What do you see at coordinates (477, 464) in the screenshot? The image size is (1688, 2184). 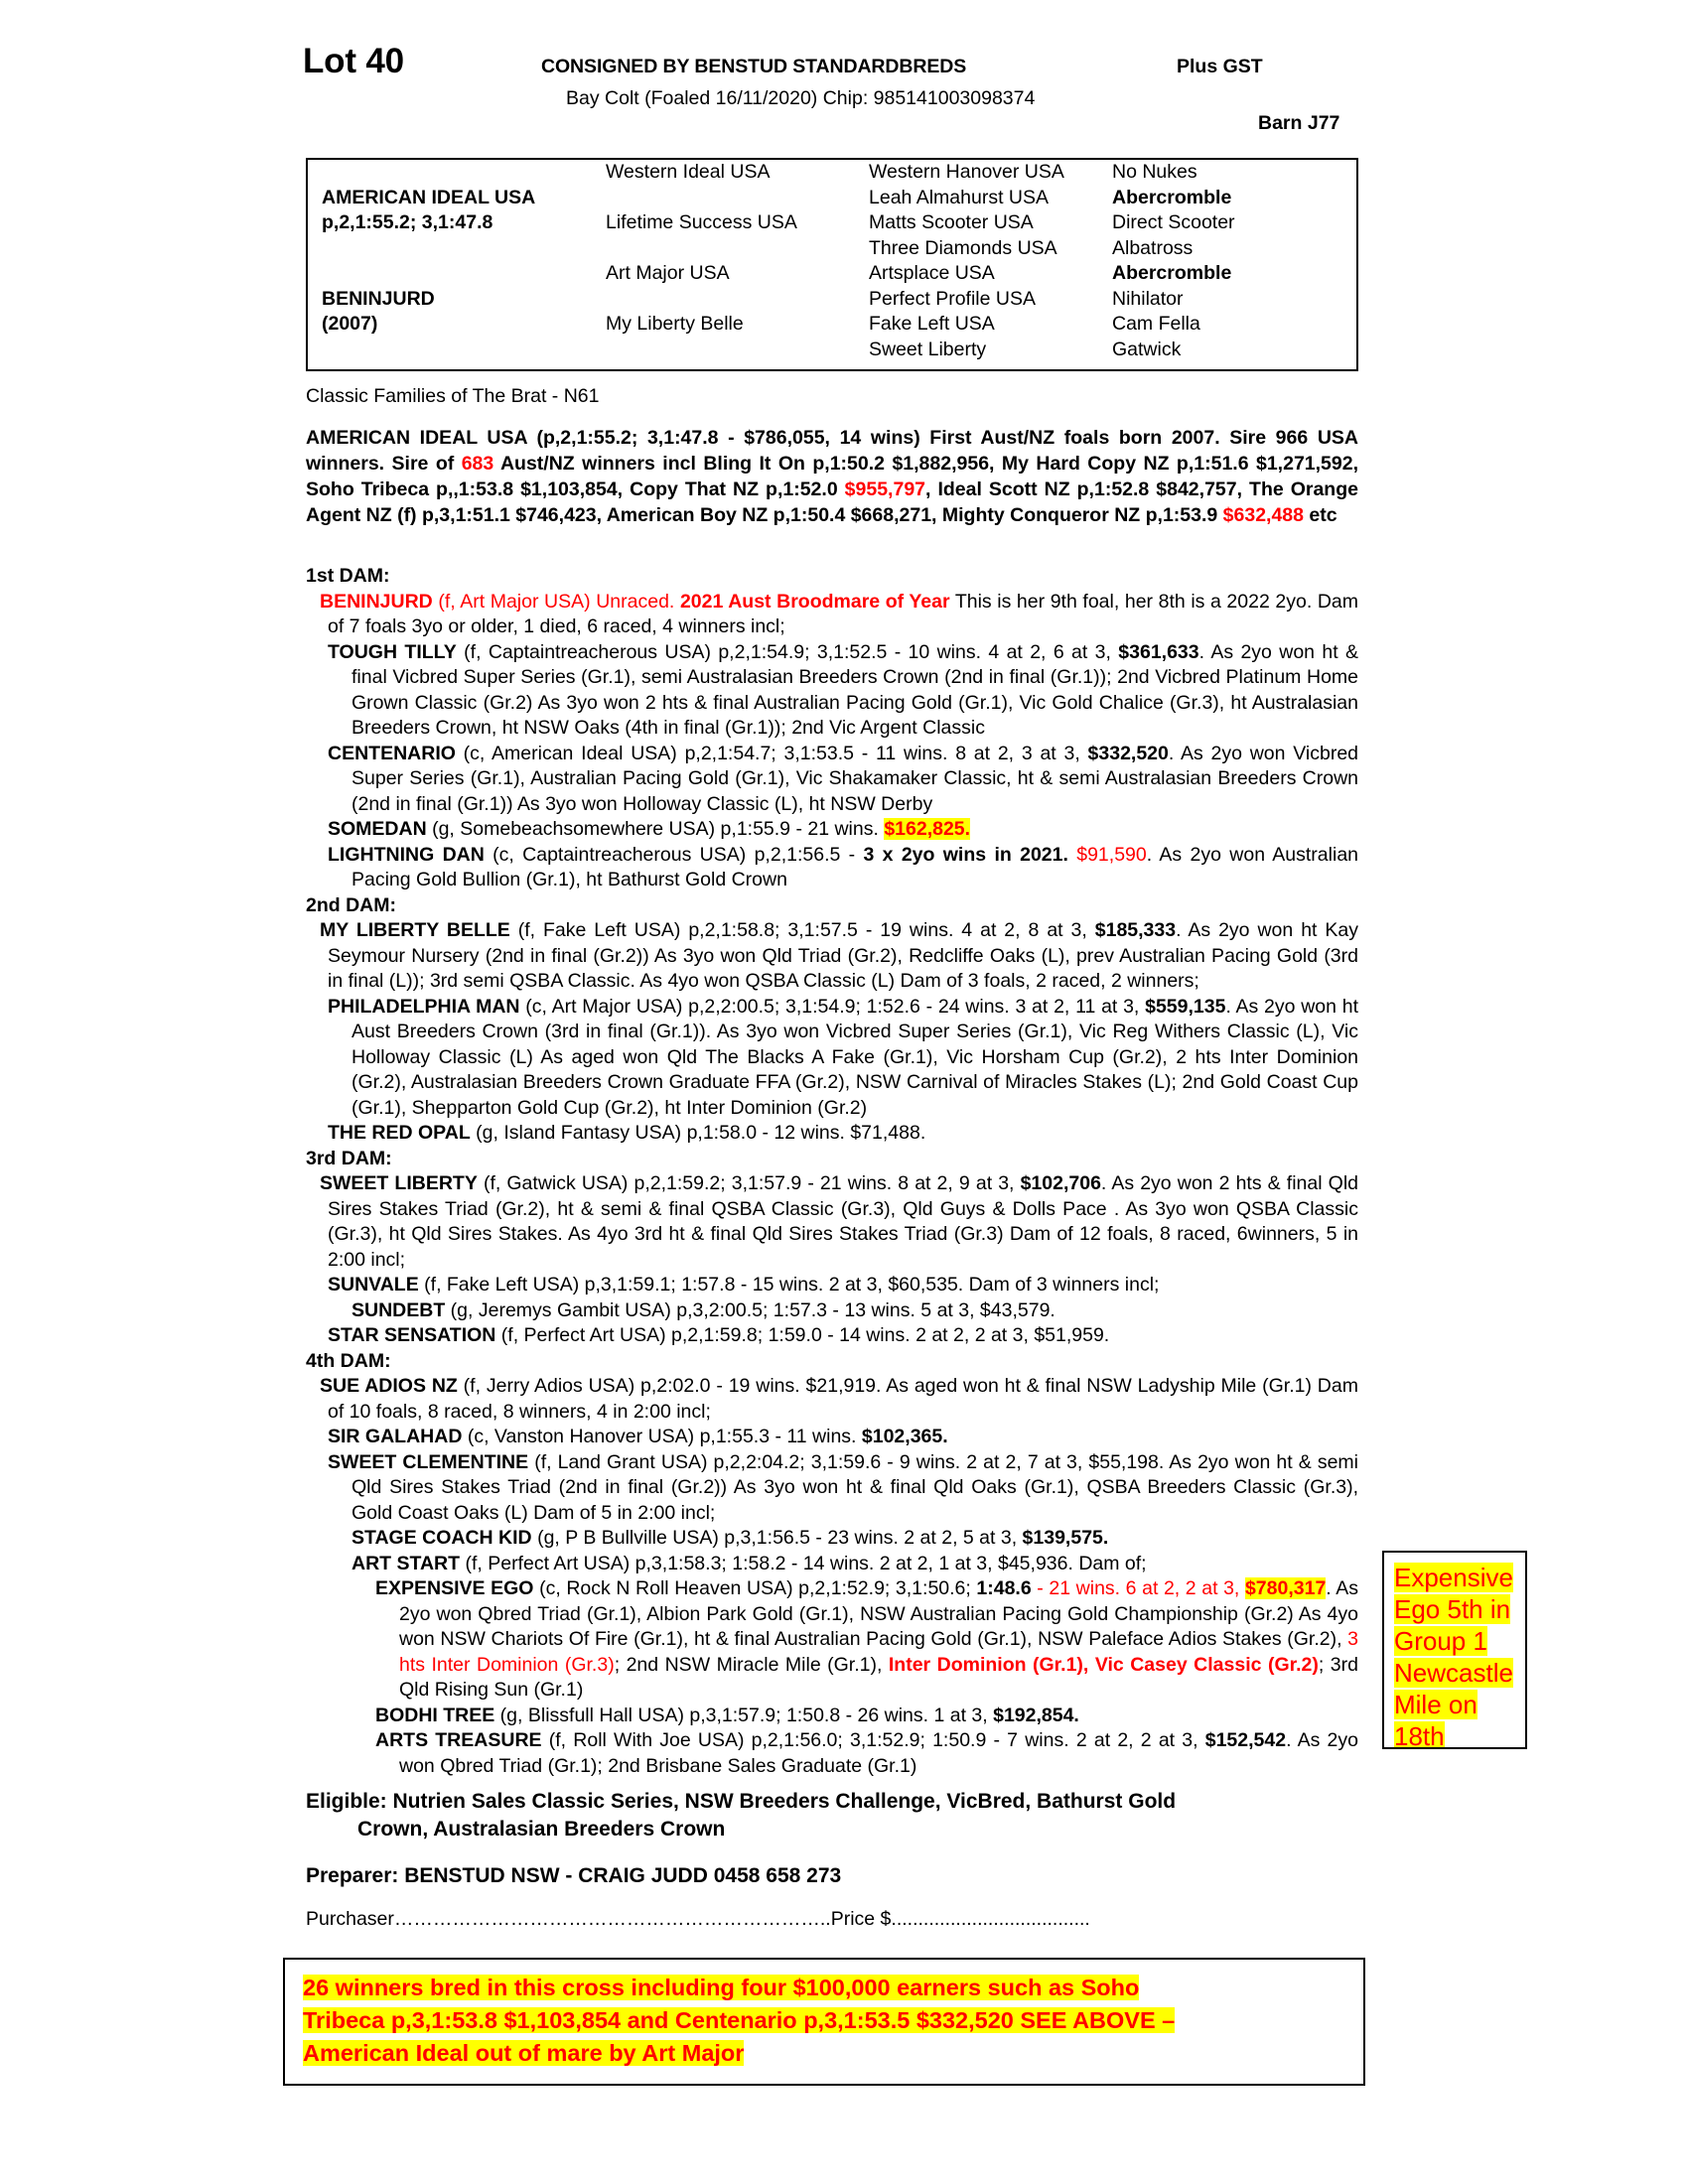 I see `sire-winners-count: 683` at bounding box center [477, 464].